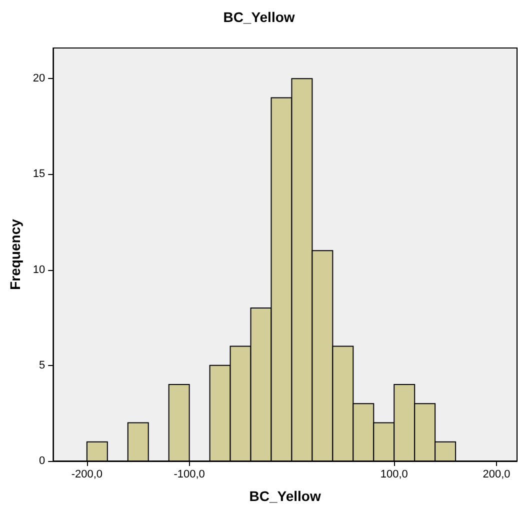 The image size is (518, 511). What do you see at coordinates (189, 474) in the screenshot?
I see `x-tick-label: -100,0` at bounding box center [189, 474].